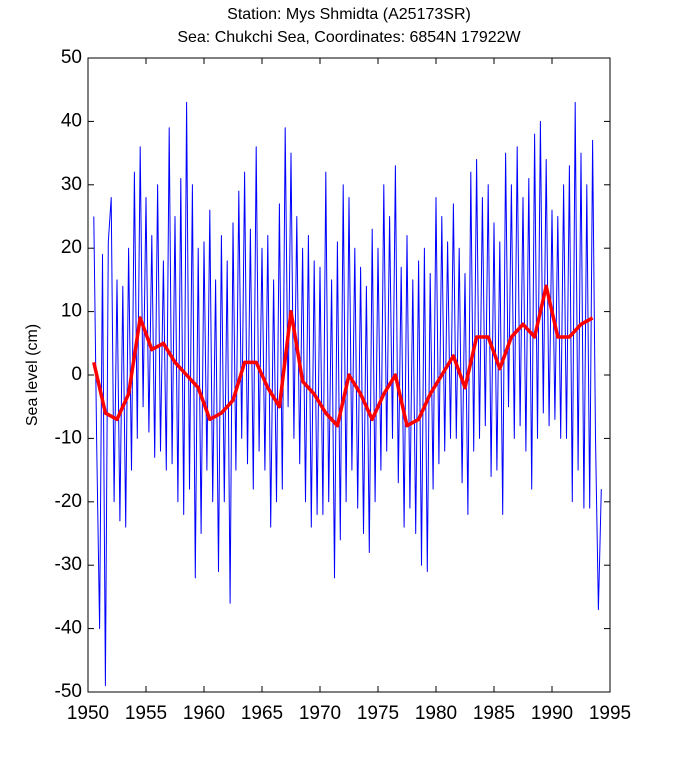  What do you see at coordinates (76, 374) in the screenshot?
I see `y-tick-label: 0` at bounding box center [76, 374].